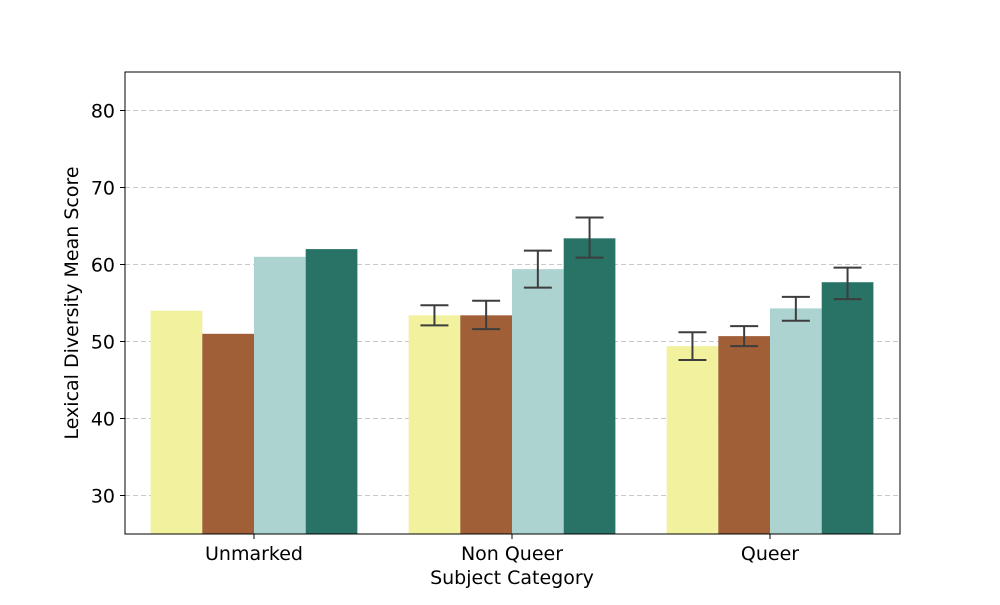 The image size is (1000, 605). What do you see at coordinates (103, 266) in the screenshot?
I see `y-tick-label: 60` at bounding box center [103, 266].